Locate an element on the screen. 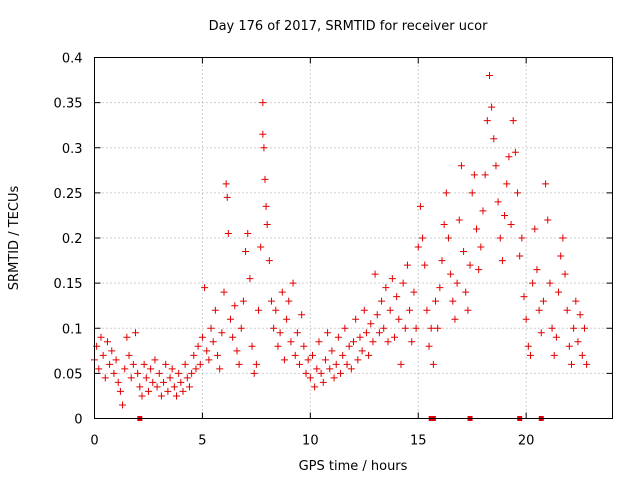 The height and width of the screenshot is (480, 640). y-tick-label: 0.05 is located at coordinates (68, 374).